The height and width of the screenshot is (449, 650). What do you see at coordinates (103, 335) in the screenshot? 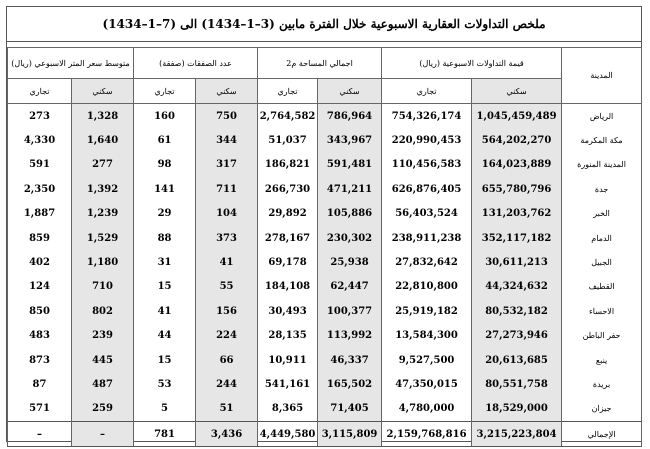
I see `cell: 239` at bounding box center [103, 335].